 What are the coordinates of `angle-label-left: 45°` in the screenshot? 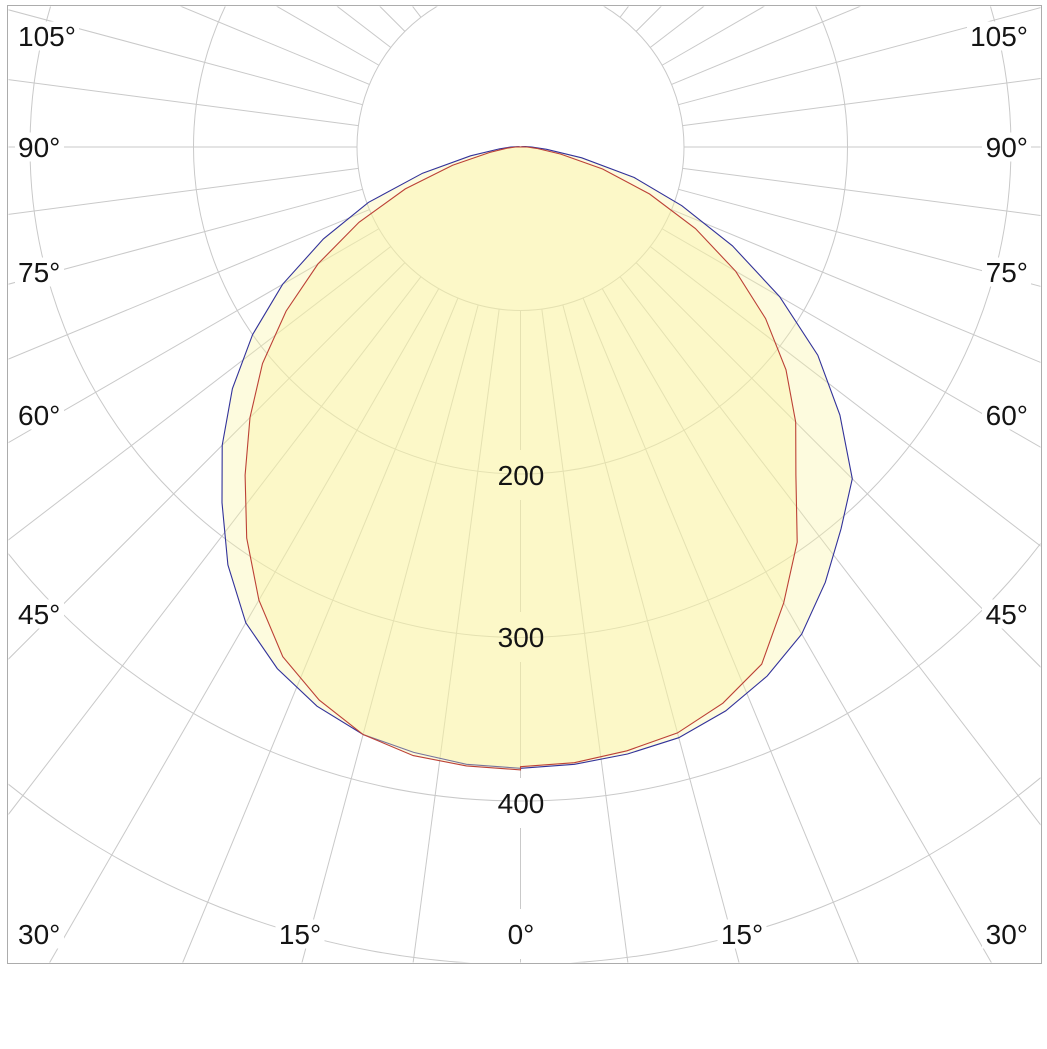 It's located at (39, 614).